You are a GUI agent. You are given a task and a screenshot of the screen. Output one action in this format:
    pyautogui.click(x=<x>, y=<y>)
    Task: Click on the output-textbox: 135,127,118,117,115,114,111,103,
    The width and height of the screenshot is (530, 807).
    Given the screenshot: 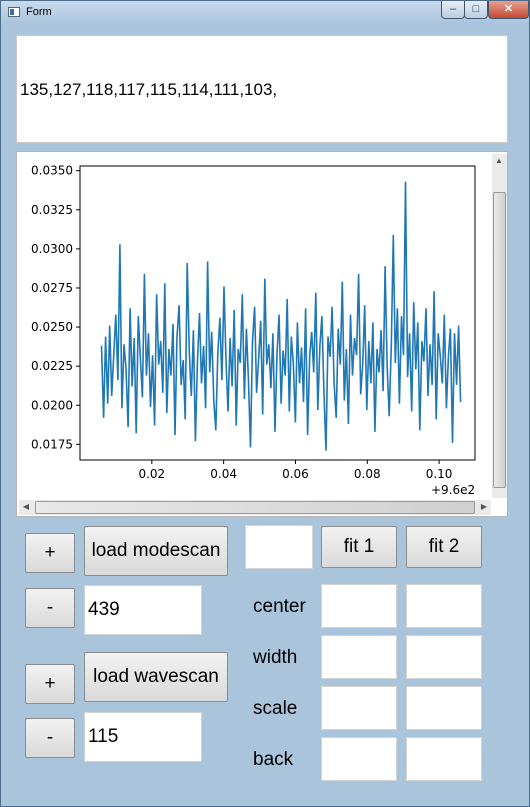 What is the action you would take?
    pyautogui.click(x=262, y=89)
    